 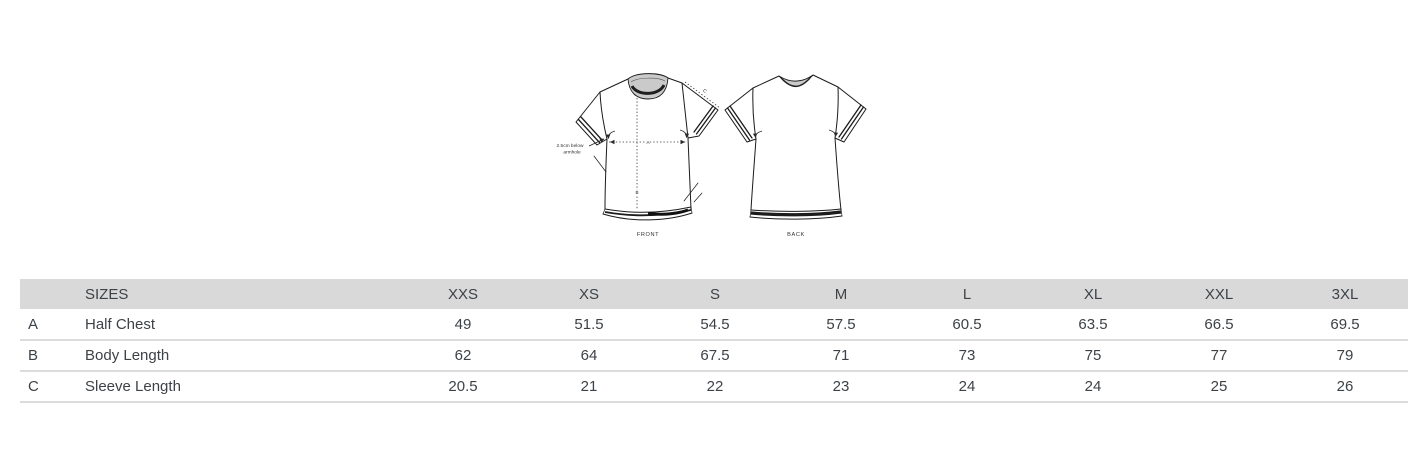 I want to click on row-label: Body Length, so click(x=231, y=356).